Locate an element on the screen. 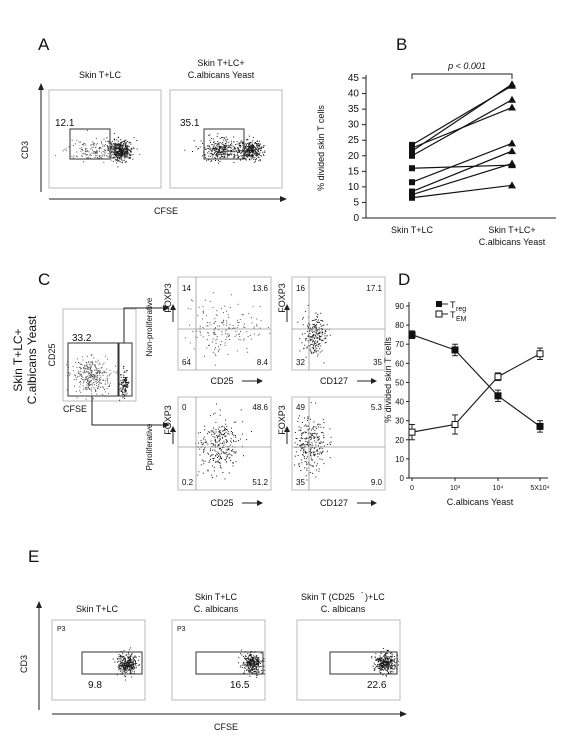 The image size is (574, 750). panel-c-quad-plot-4-events is located at coordinates (313, 441).